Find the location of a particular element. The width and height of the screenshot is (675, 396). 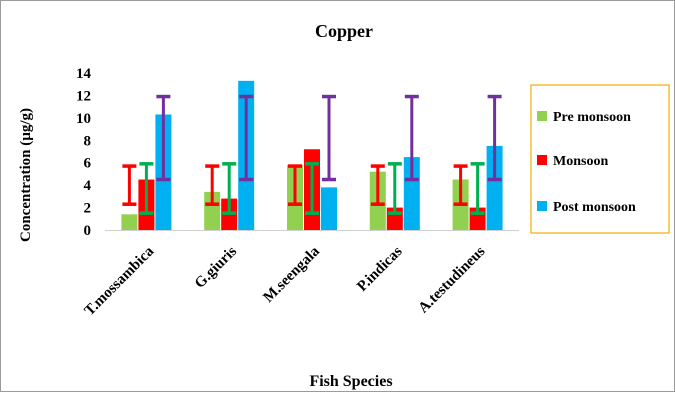

legend-box is located at coordinates (600, 159).